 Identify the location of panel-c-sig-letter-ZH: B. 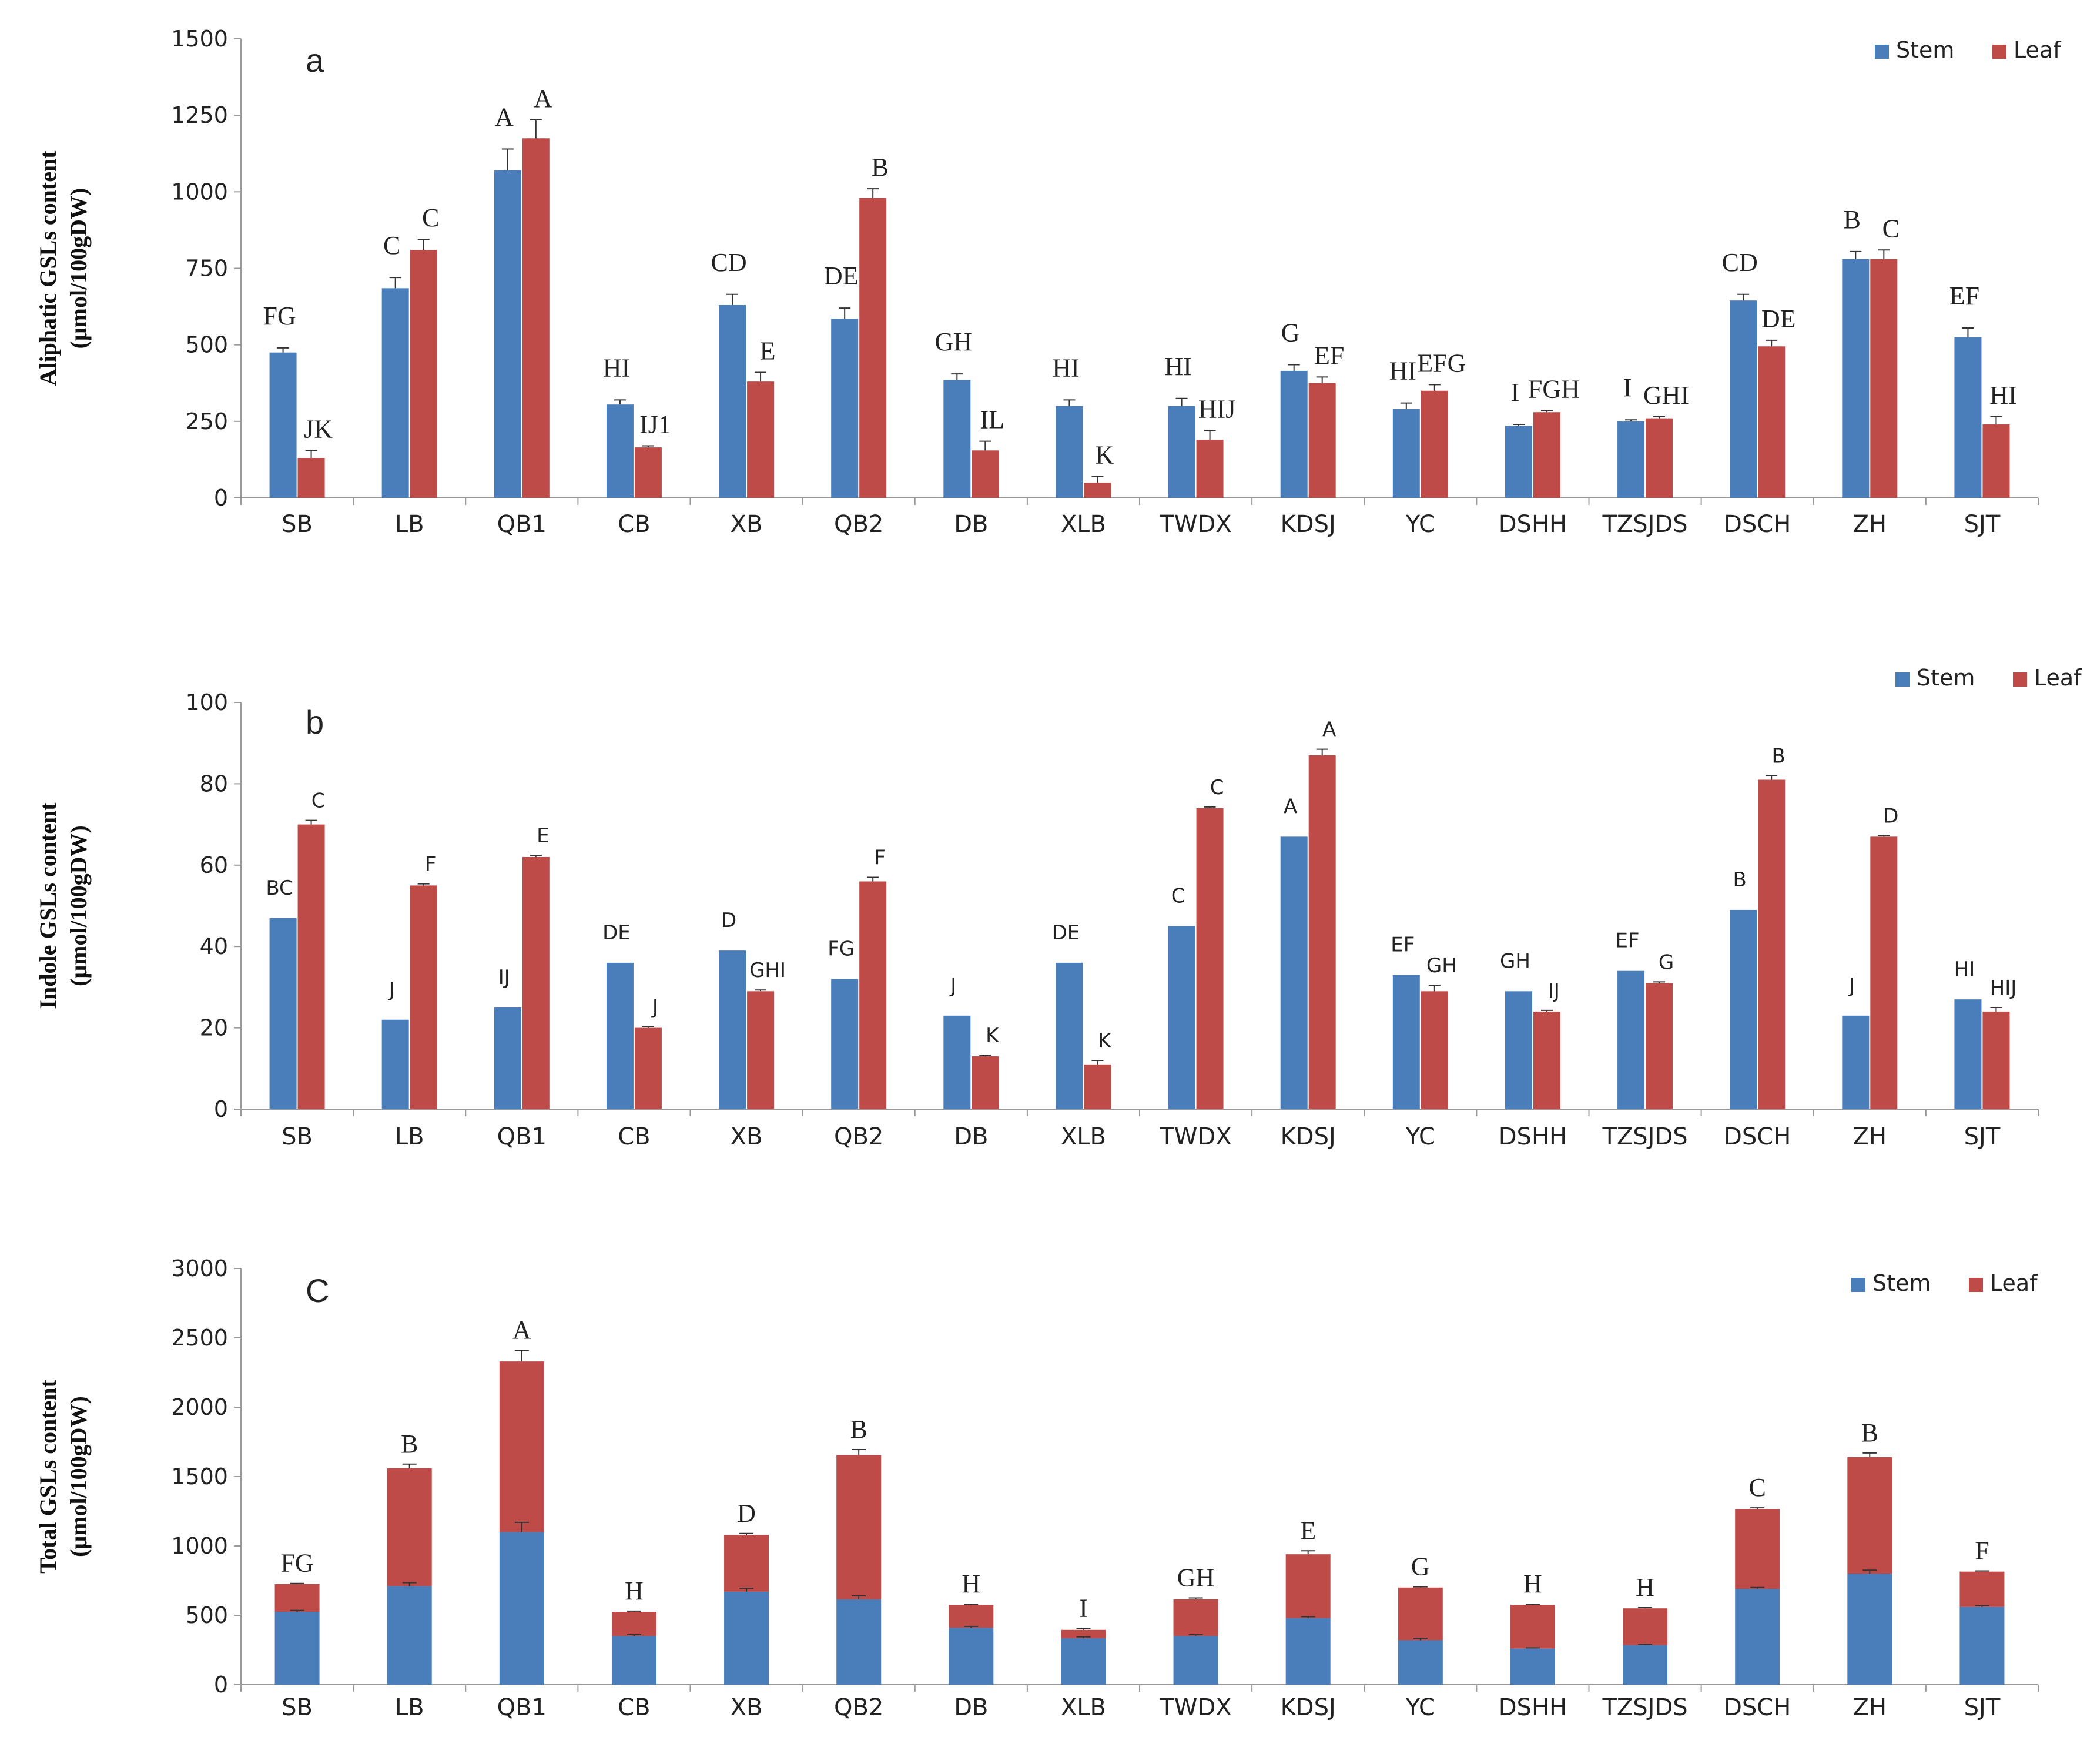
(1869, 1432).